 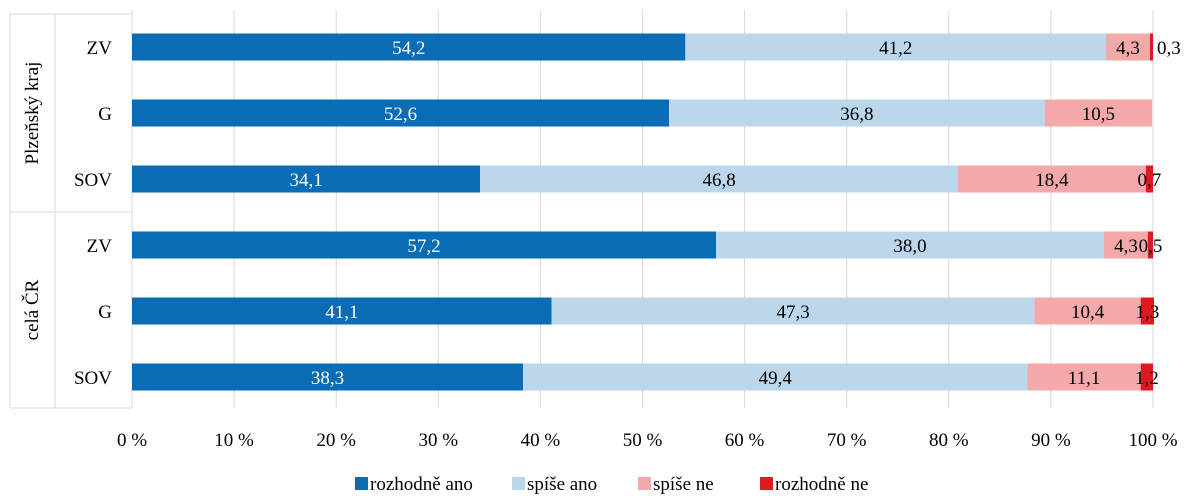 I want to click on data-label: 41,2, so click(x=895, y=48).